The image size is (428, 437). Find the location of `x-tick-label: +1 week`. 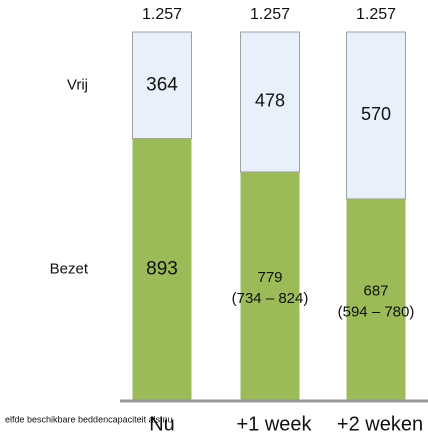

x-tick-label: +1 week is located at coordinates (274, 424).